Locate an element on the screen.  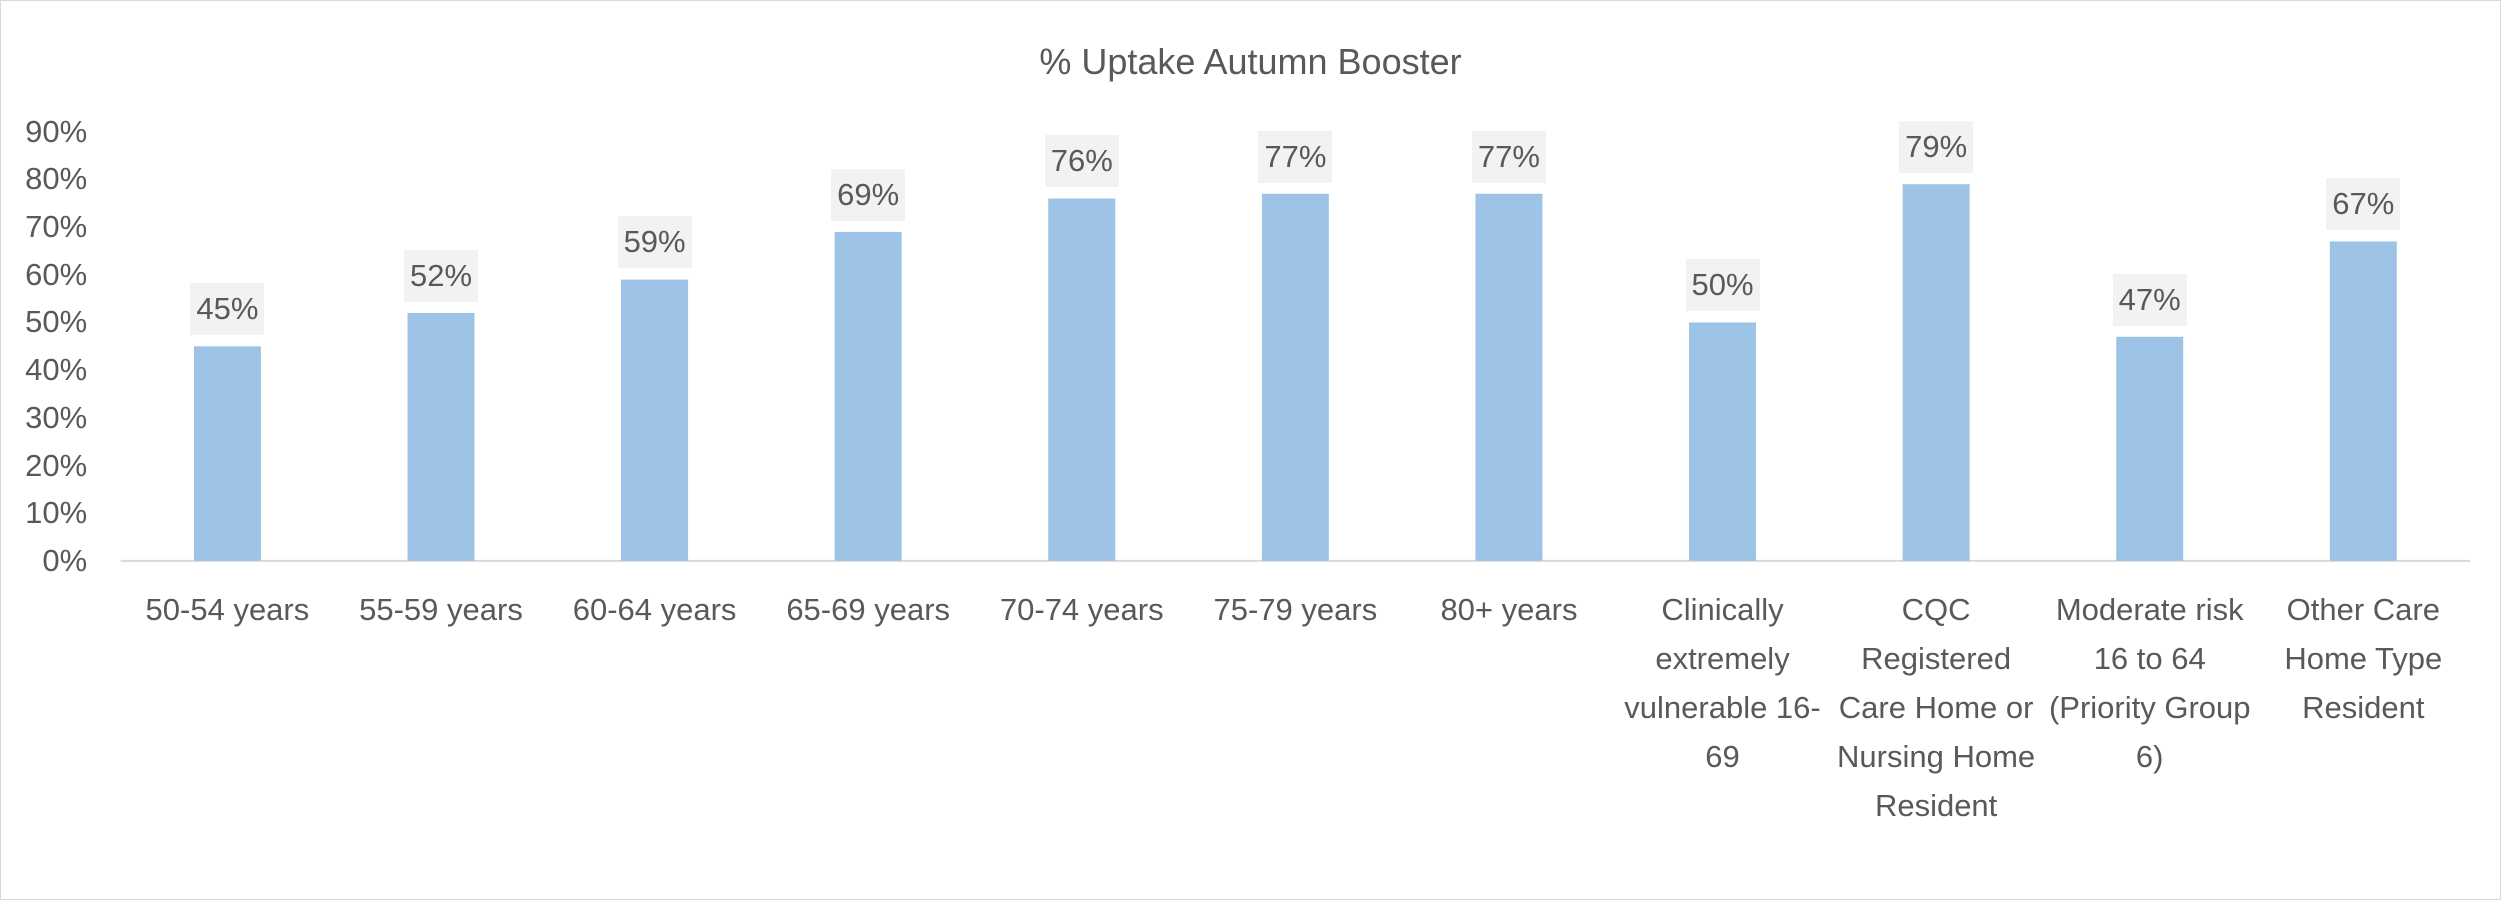
x-tick-label: Clinically extremely vulnerable 16-69 is located at coordinates (1722, 682).